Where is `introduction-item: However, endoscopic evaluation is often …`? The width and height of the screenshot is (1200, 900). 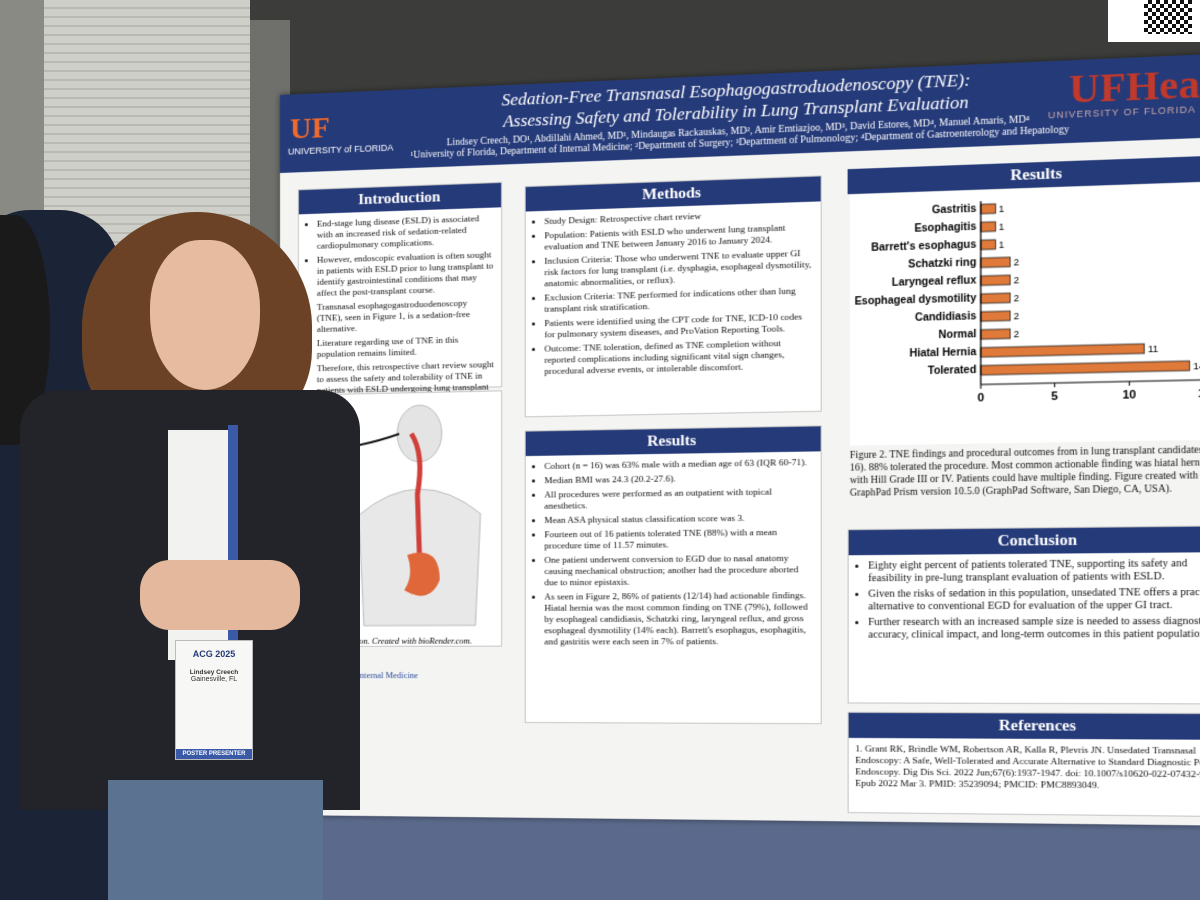 introduction-item: However, endoscopic evaluation is often … is located at coordinates (406, 274).